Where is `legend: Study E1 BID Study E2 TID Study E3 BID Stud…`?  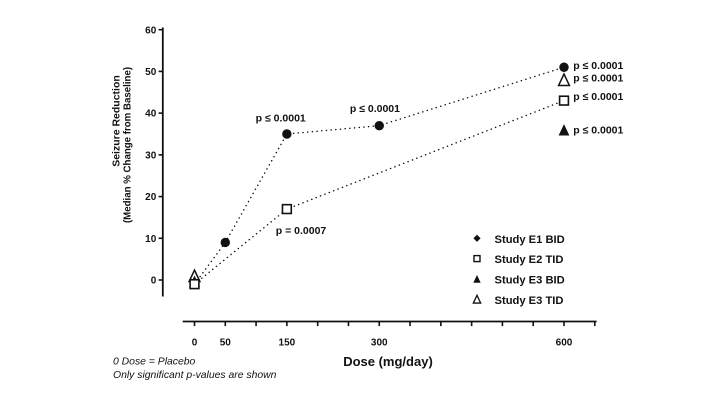 legend: Study E1 BID Study E2 TID Study E3 BID Stud… is located at coordinates (518, 270).